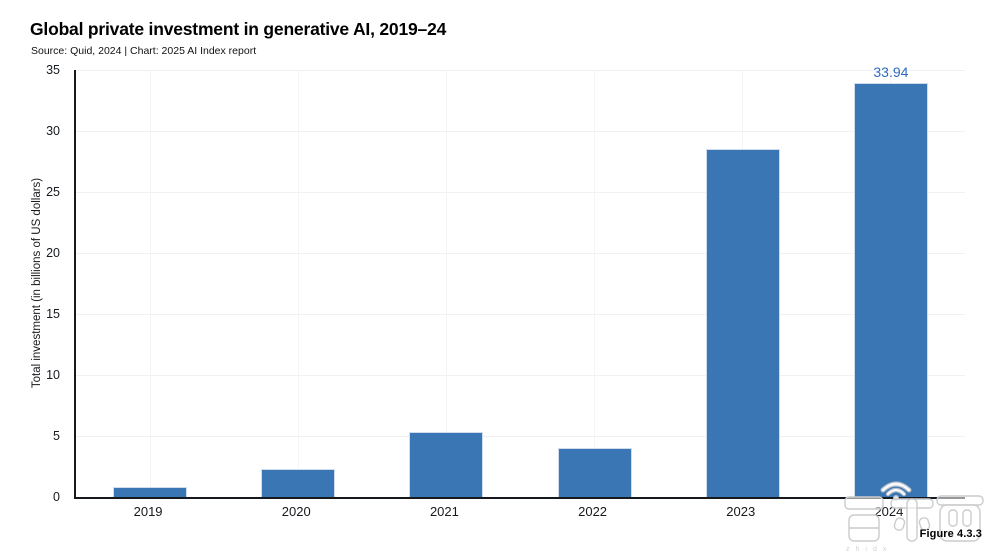  Describe the element at coordinates (950, 534) in the screenshot. I see `figure-label: Figure 4.3.3` at that location.